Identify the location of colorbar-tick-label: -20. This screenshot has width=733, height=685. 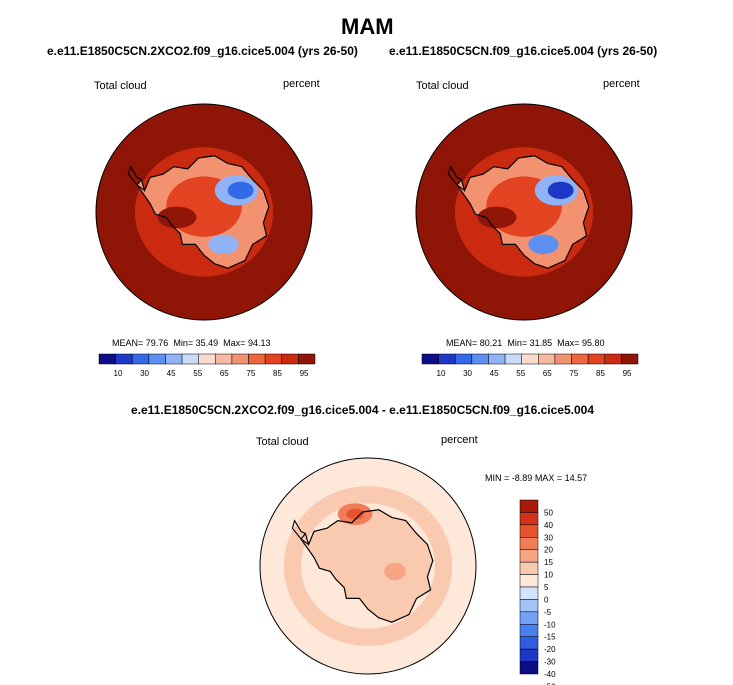
(550, 649).